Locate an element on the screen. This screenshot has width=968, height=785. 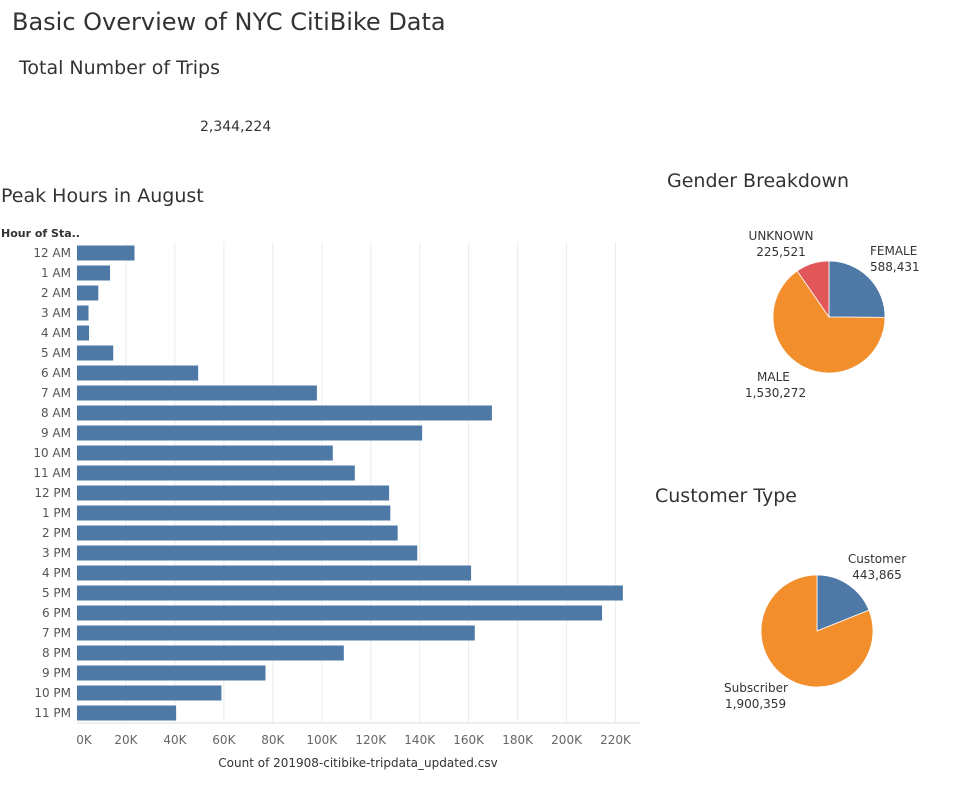
category-label: 2 AM is located at coordinates (56, 293).